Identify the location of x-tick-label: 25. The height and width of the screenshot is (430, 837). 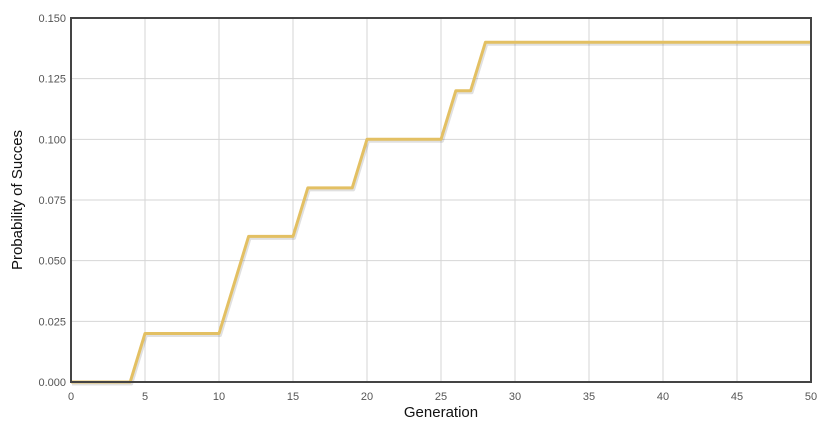
(441, 397).